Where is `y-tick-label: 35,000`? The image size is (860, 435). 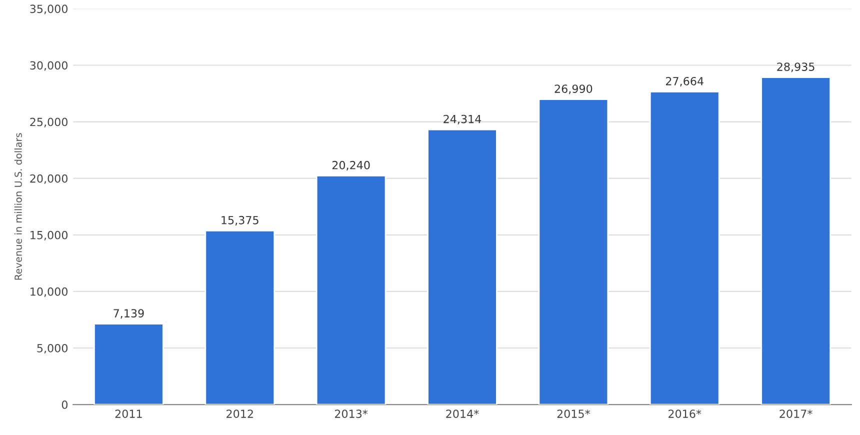 y-tick-label: 35,000 is located at coordinates (49, 9).